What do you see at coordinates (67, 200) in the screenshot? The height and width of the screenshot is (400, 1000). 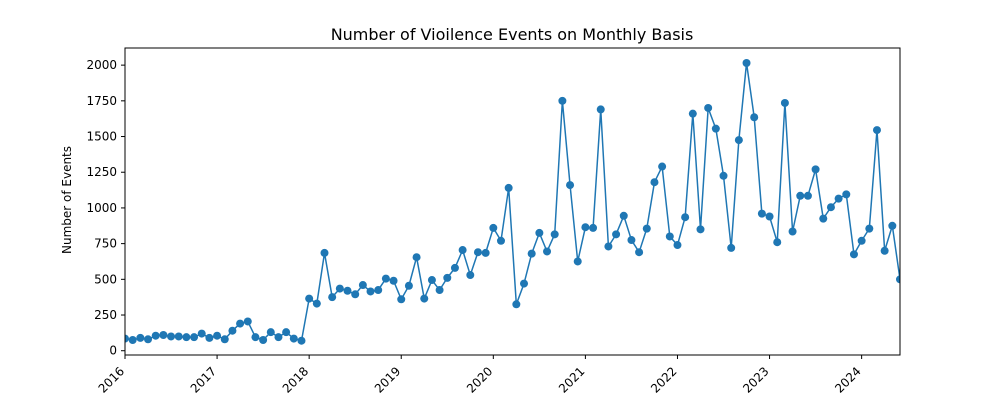 I see `y-axis-label: Number of Events` at bounding box center [67, 200].